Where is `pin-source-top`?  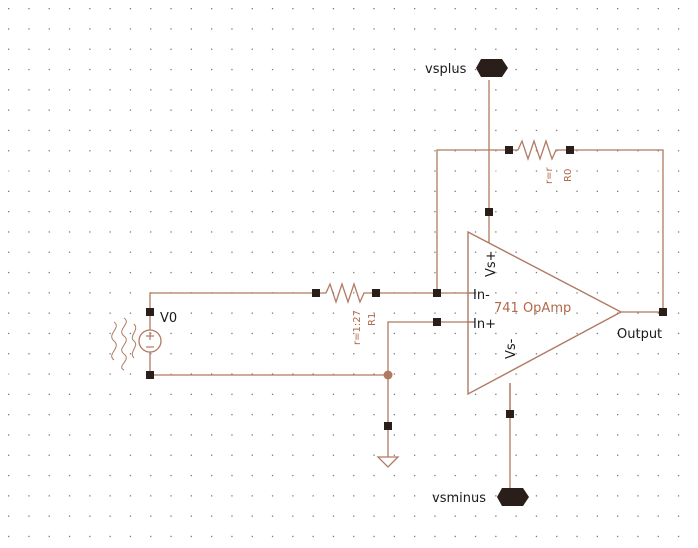
pin-source-top is located at coordinates (150, 312).